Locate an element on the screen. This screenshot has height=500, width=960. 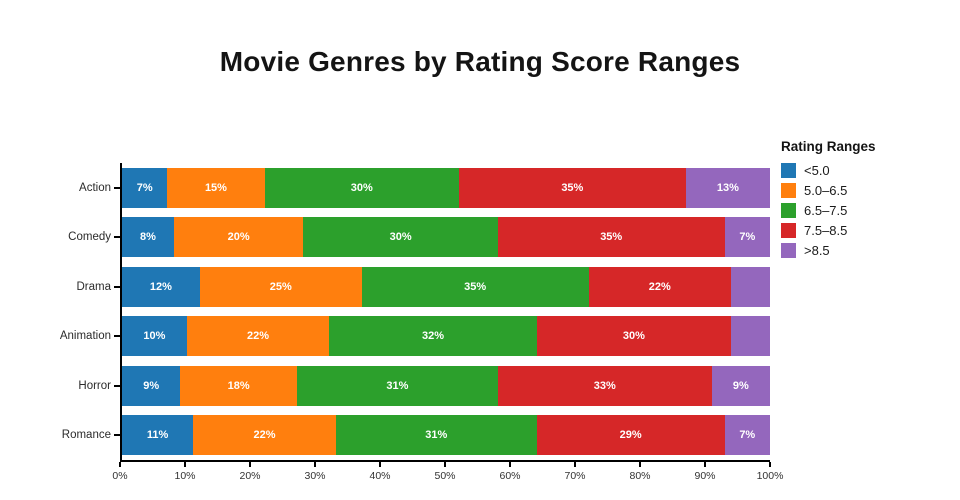
legend-entry: 6.5–7.5 is located at coordinates (828, 210).